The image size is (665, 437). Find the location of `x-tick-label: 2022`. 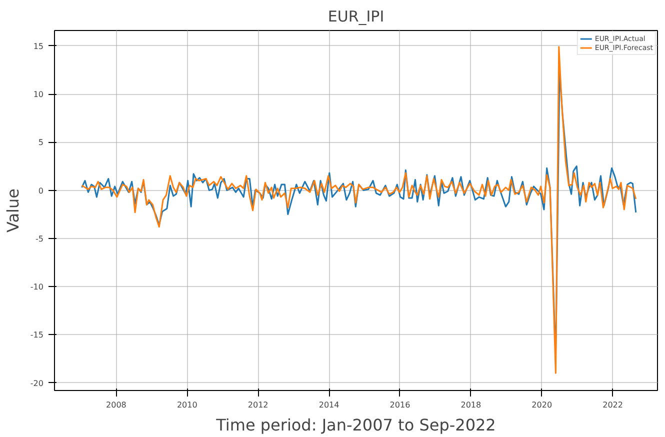

x-tick-label: 2022 is located at coordinates (612, 405).